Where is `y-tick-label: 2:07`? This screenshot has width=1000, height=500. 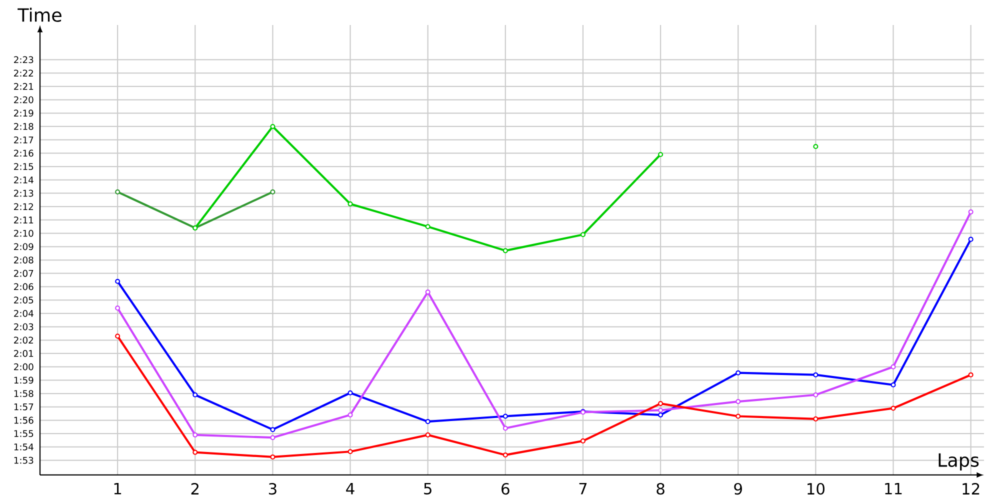 y-tick-label: 2:07 is located at coordinates (24, 273).